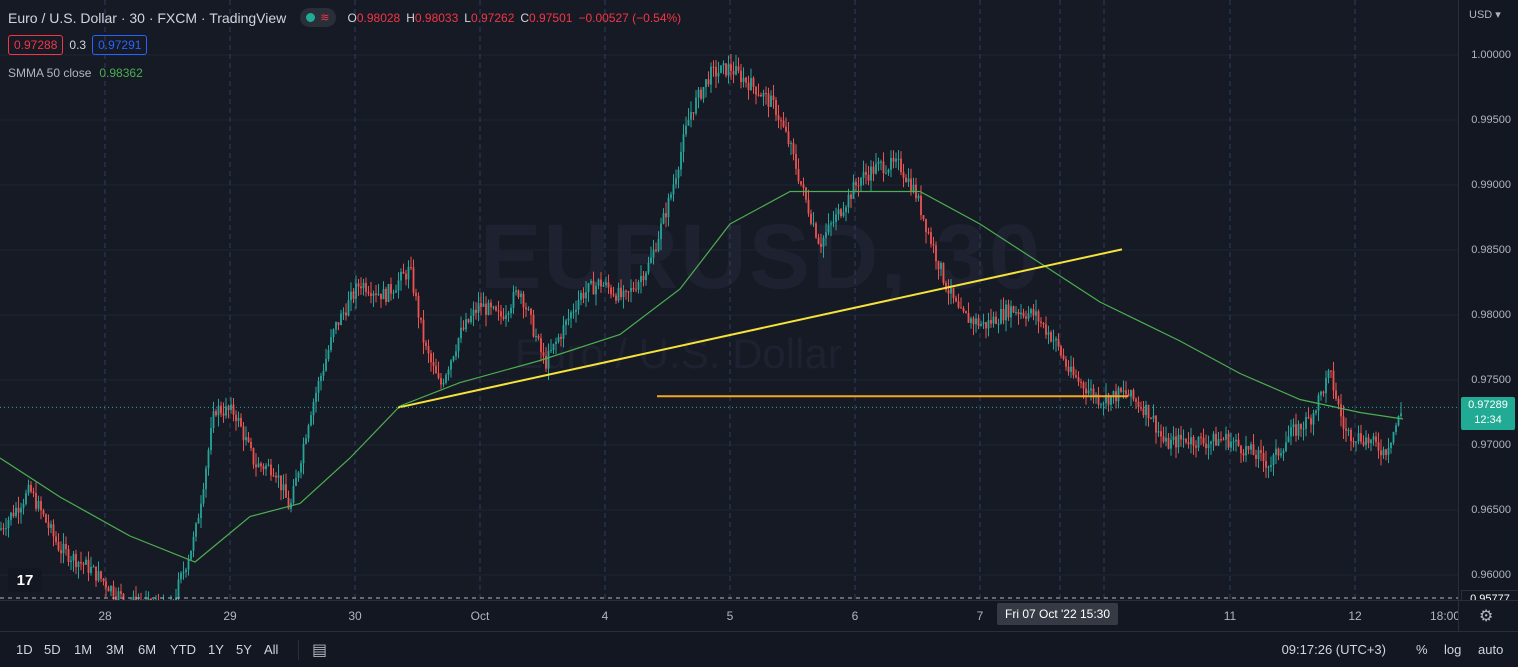  I want to click on range-button-all: All, so click(271, 649).